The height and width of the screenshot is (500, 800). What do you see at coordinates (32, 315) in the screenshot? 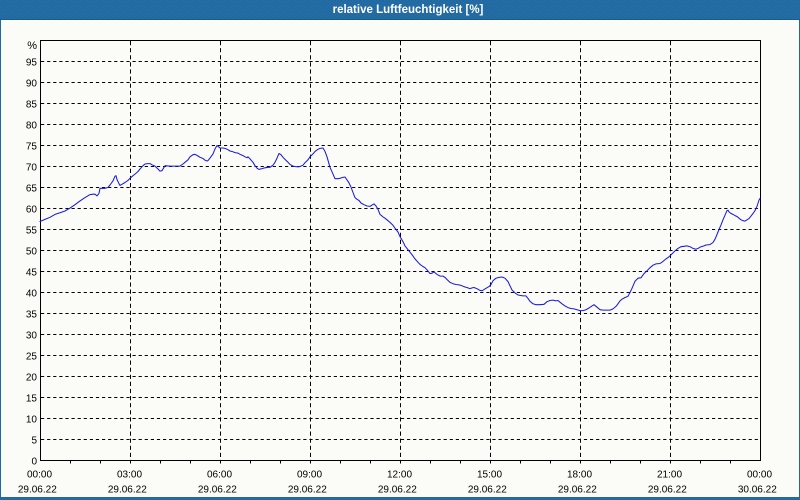
I see `svg-text: 35` at bounding box center [32, 315].